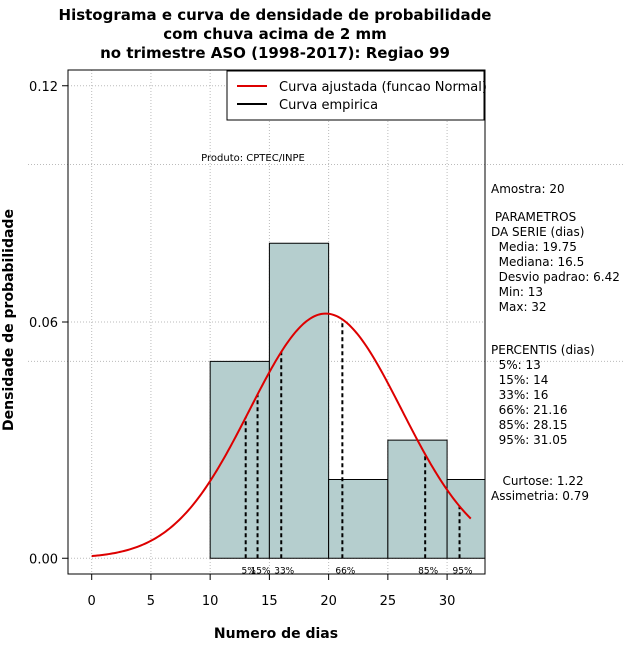  Describe the element at coordinates (275, 34) in the screenshot. I see `chart-title-line-2: com chuva acima de 2 mm` at that location.